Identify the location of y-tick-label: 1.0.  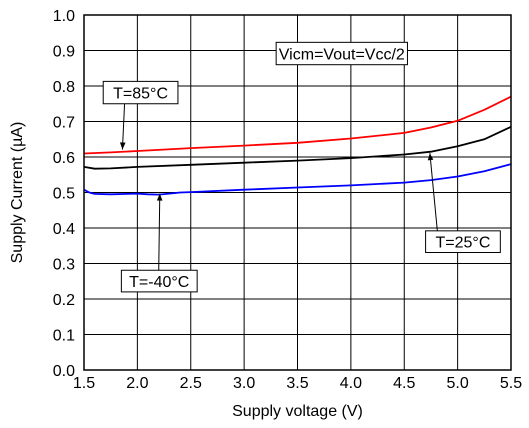
(64, 16).